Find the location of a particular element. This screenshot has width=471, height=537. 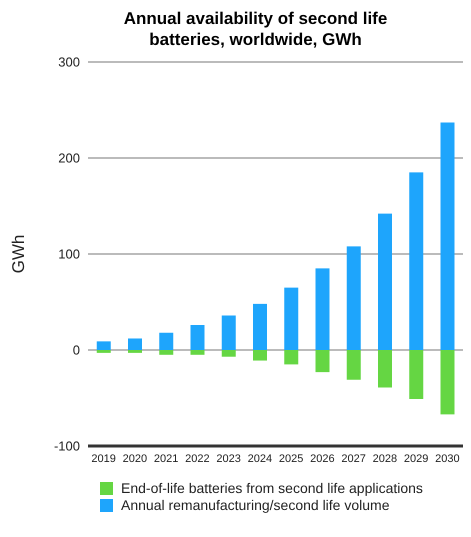

legend-label: Annual remanufacturing/second life volume is located at coordinates (255, 505).